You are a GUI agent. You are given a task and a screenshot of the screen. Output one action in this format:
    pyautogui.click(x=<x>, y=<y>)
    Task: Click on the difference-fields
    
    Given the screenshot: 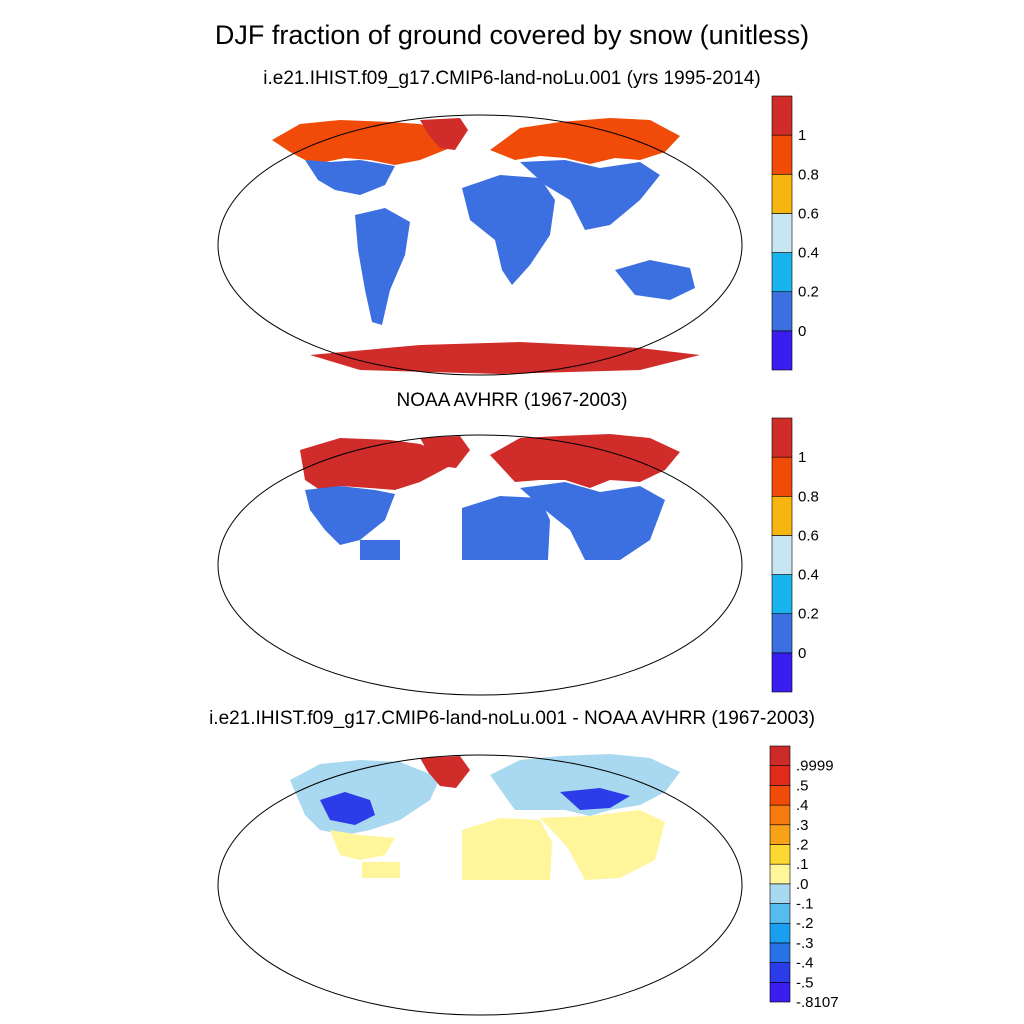 What is the action you would take?
    pyautogui.click(x=485, y=817)
    